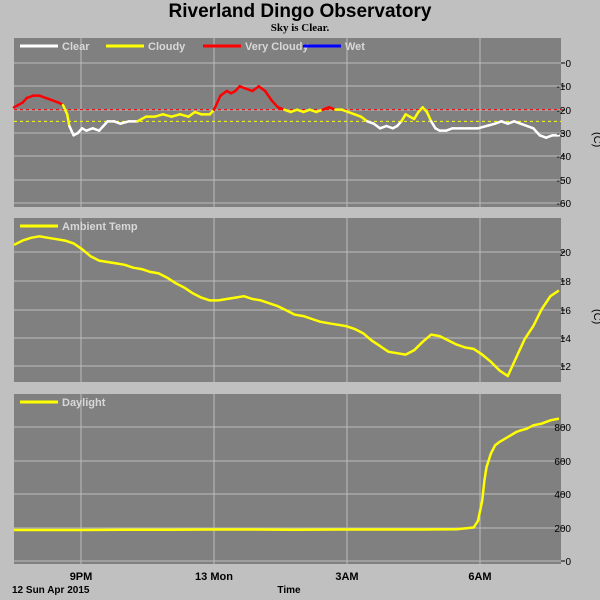  Describe the element at coordinates (300, 28) in the screenshot. I see `sky-status: Sky is Clear.` at that location.